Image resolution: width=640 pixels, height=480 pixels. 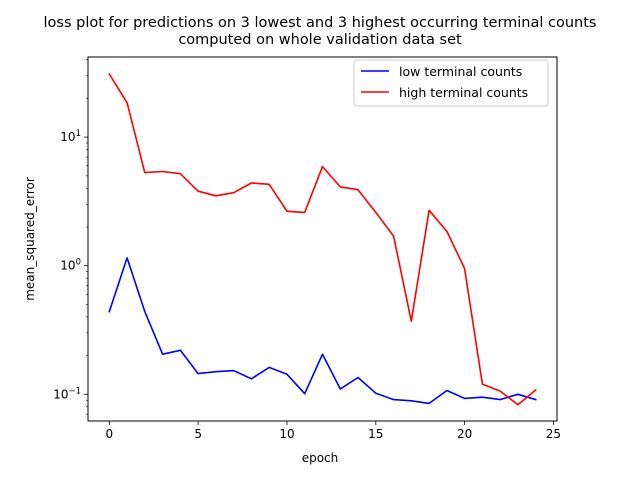 I want to click on x-tick-label: 5, so click(x=198, y=434).